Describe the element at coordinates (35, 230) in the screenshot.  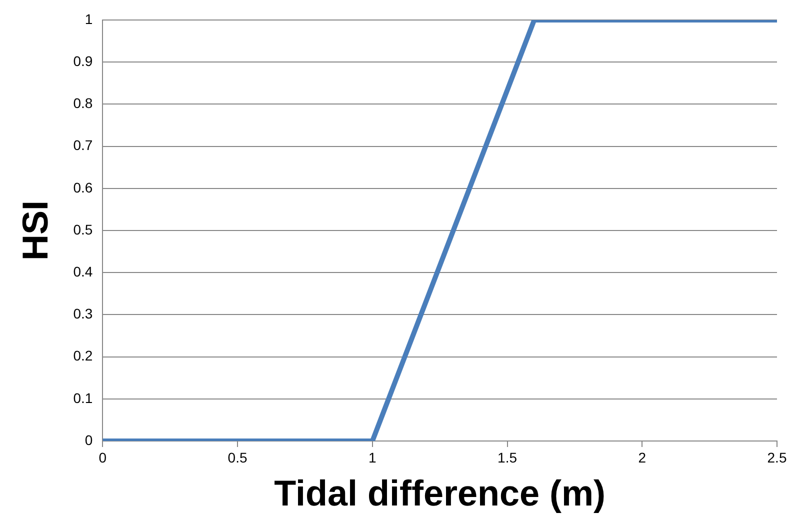
I see `y-axis-title: HSI` at that location.